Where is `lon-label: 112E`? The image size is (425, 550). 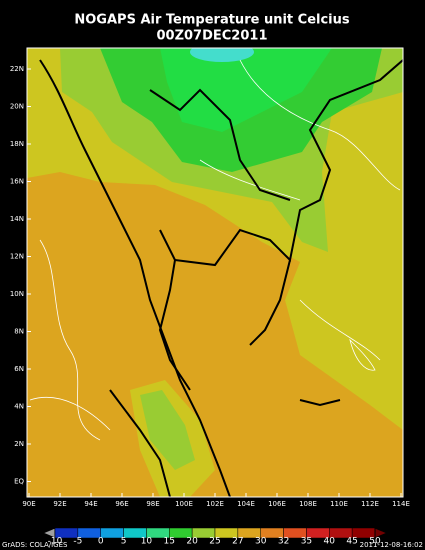 lon-label: 112E is located at coordinates (370, 504).